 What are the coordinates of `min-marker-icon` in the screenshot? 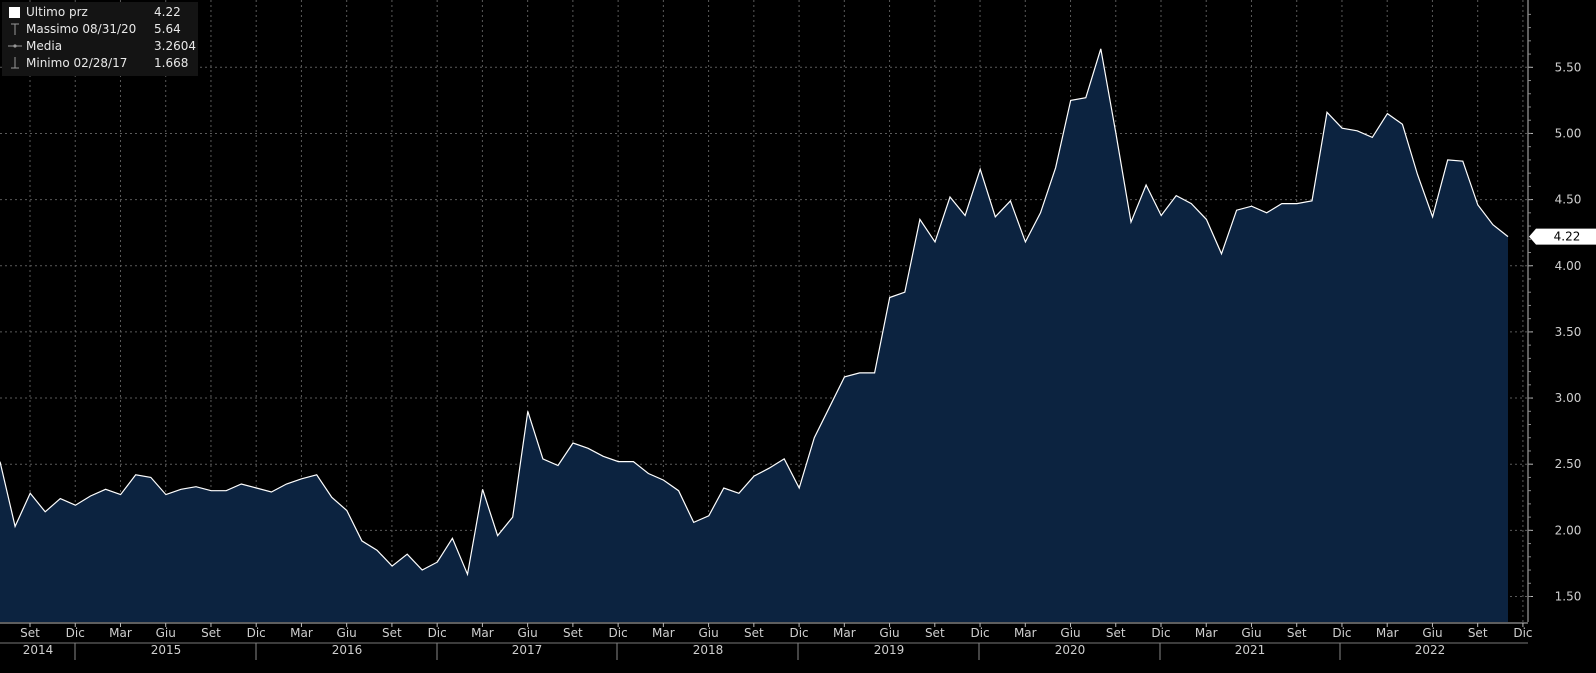 It's located at (15, 63).